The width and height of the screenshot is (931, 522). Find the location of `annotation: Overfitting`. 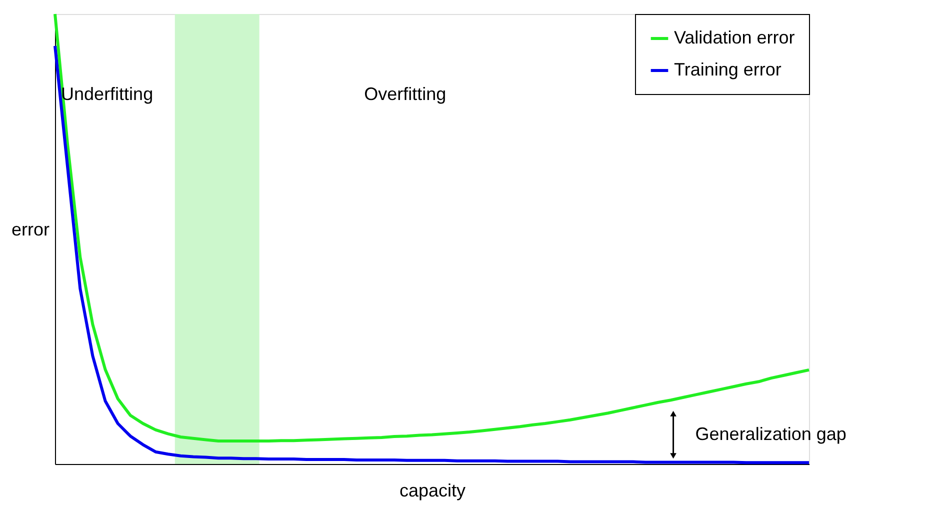

annotation: Overfitting is located at coordinates (405, 94).